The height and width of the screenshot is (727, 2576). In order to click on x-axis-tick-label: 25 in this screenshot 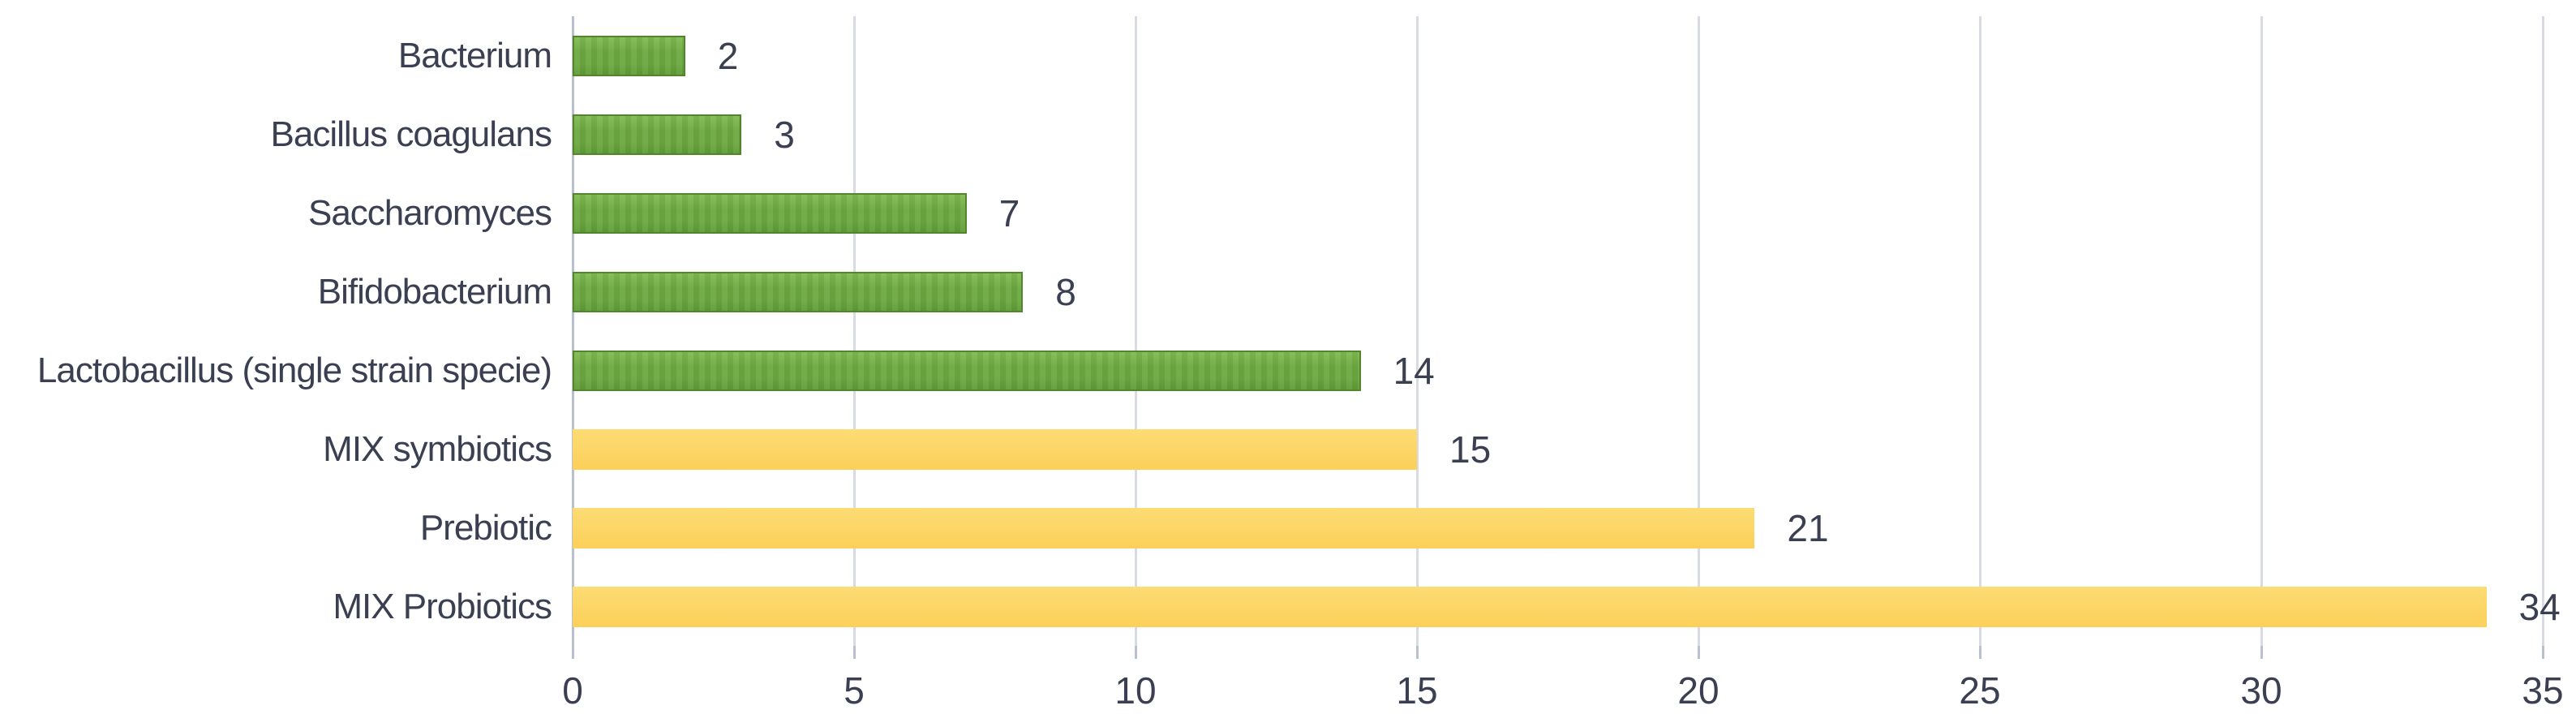, I will do `click(1980, 690)`.